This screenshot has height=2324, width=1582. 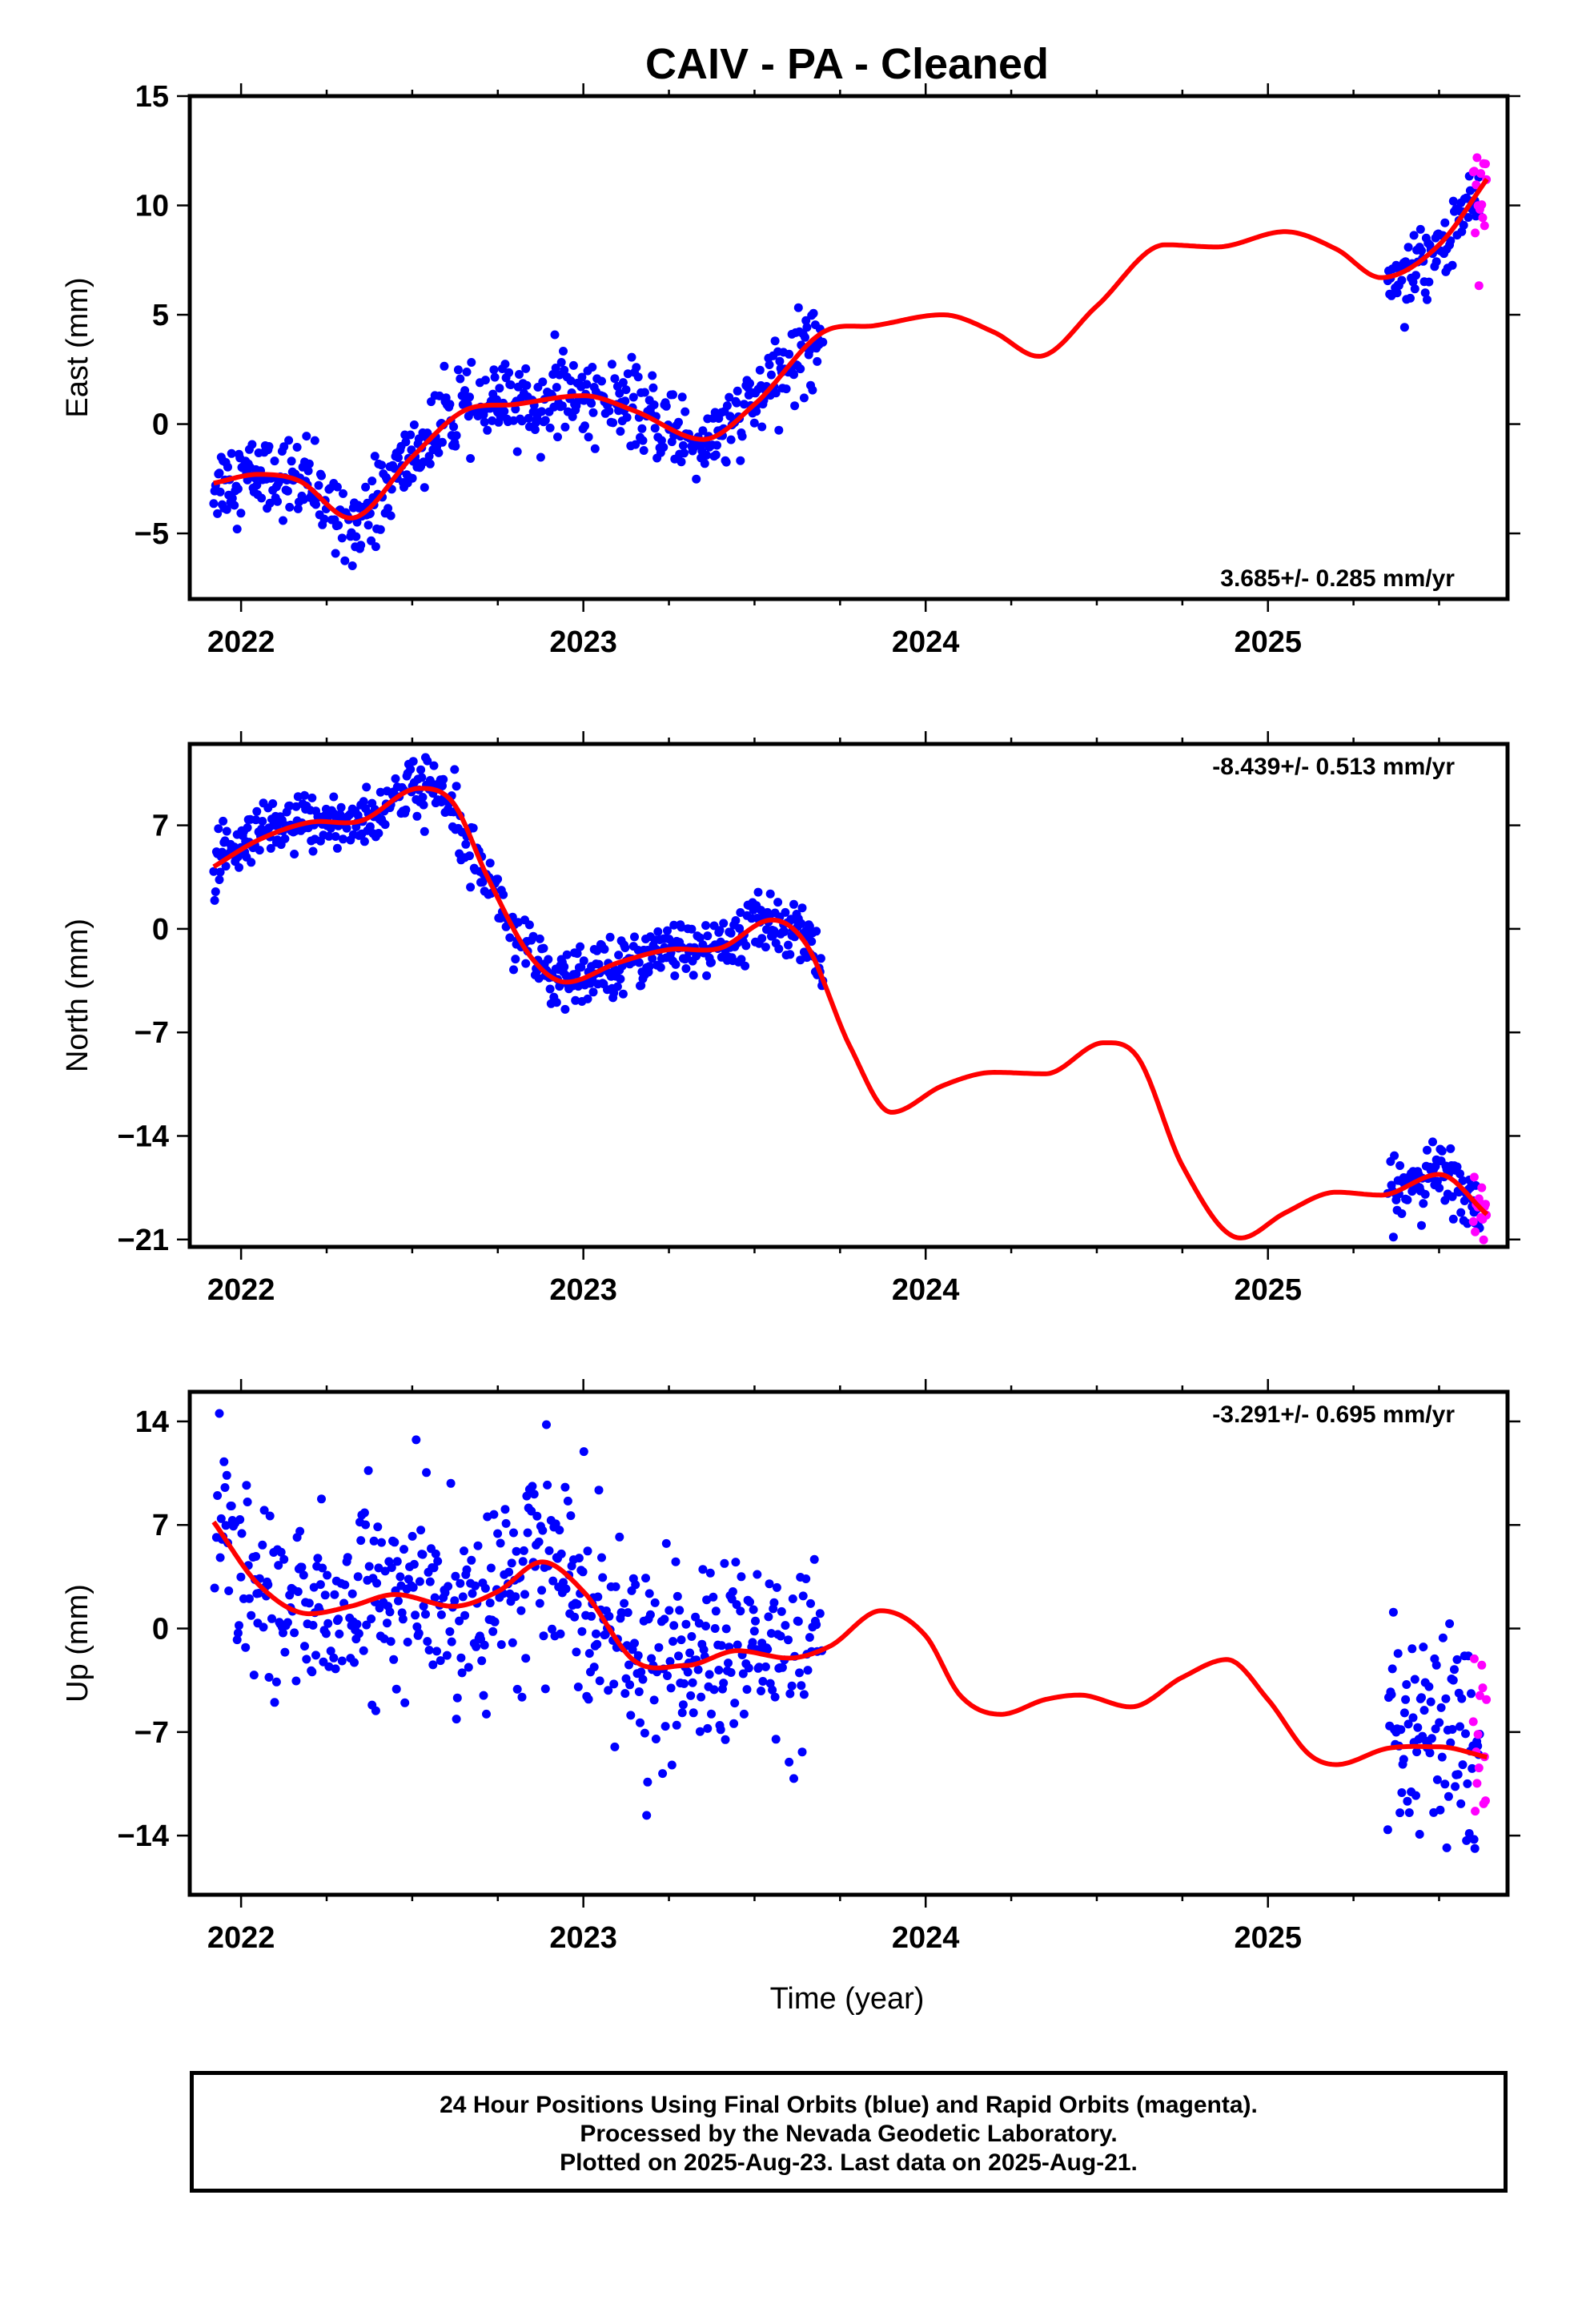 What do you see at coordinates (241, 1938) in the screenshot?
I see `x-tick-label: 2022` at bounding box center [241, 1938].